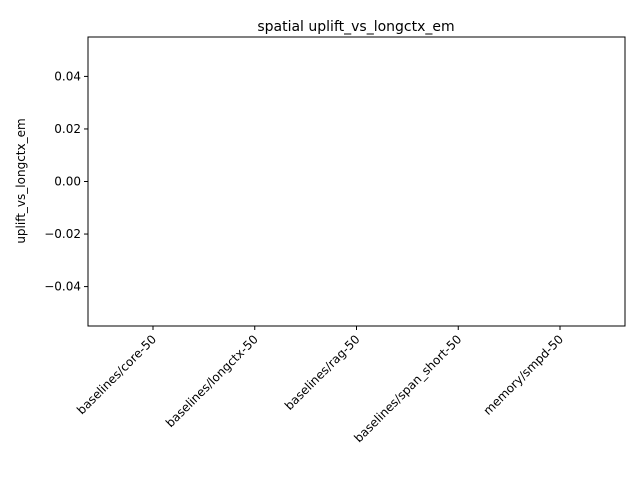 The height and width of the screenshot is (480, 640). What do you see at coordinates (21, 180) in the screenshot?
I see `y-axis-label: uplift_vs_longctx_em` at bounding box center [21, 180].